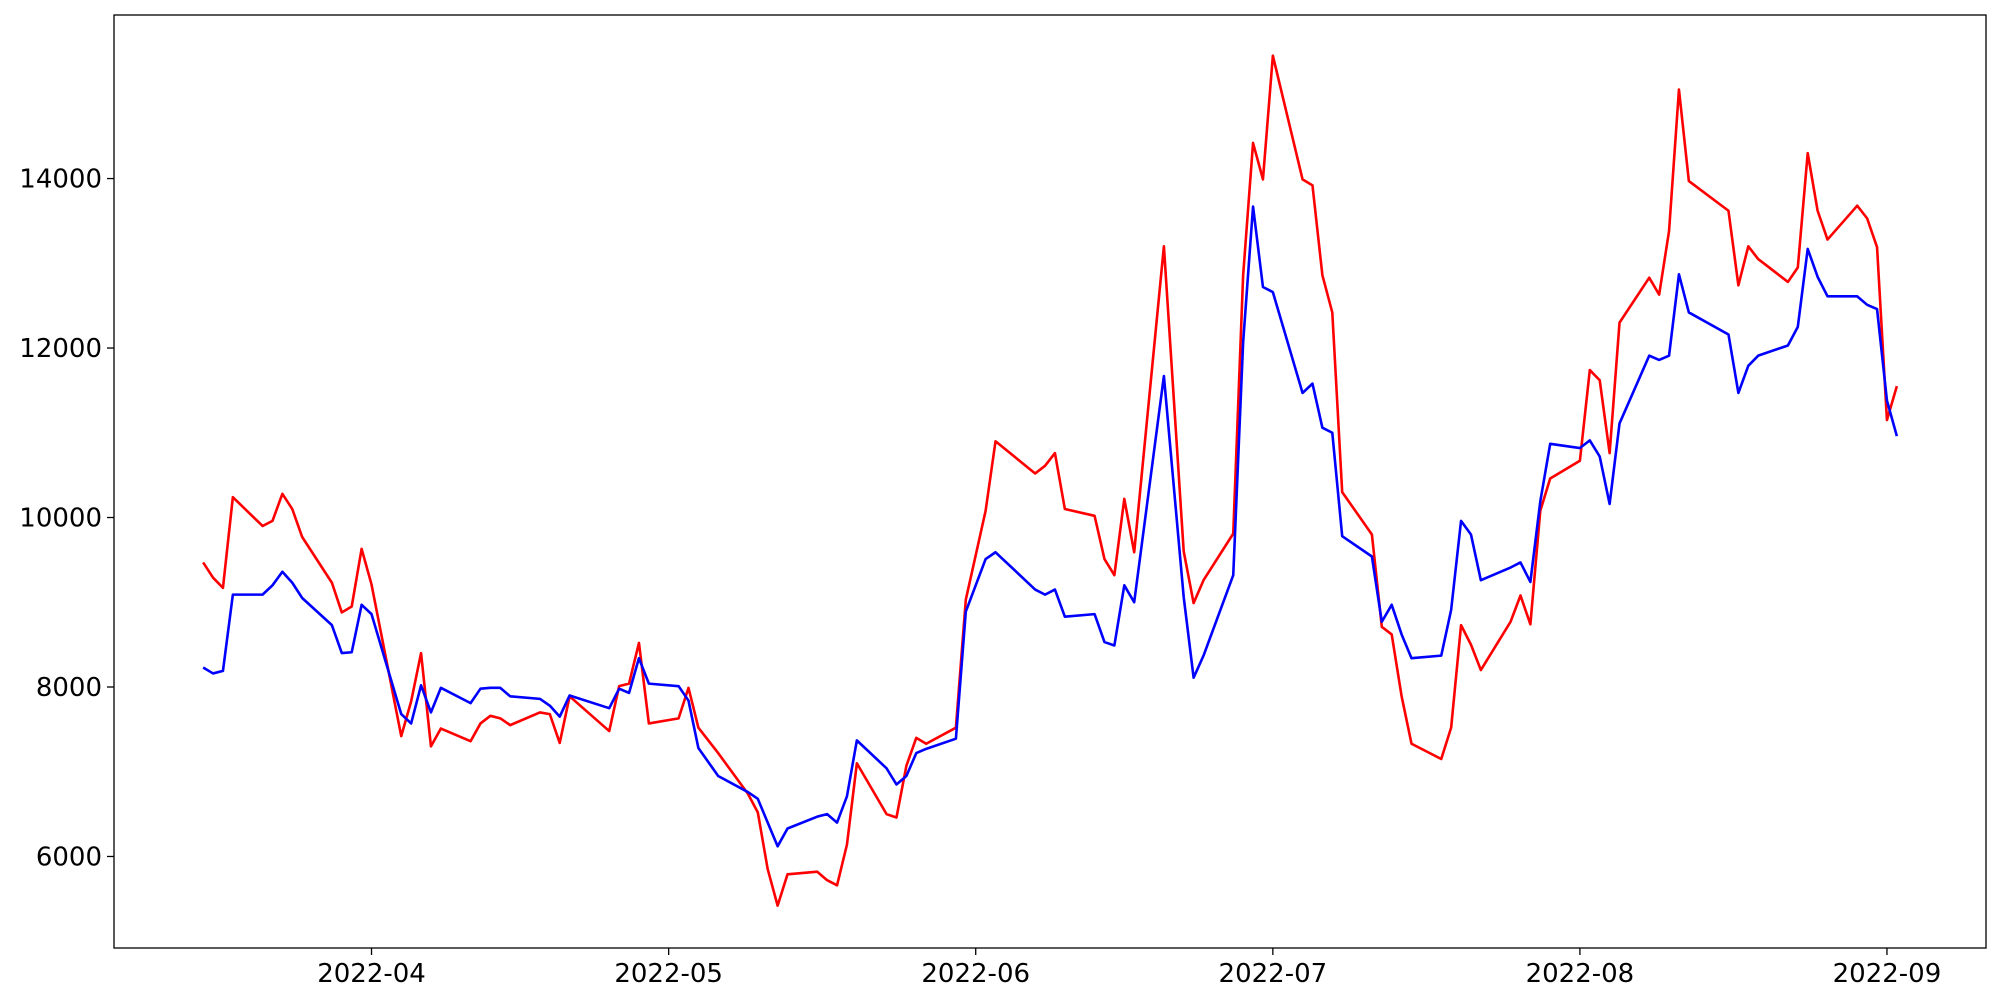 The image size is (2000, 1000). I want to click on y-tick-label: 14000, so click(60, 180).